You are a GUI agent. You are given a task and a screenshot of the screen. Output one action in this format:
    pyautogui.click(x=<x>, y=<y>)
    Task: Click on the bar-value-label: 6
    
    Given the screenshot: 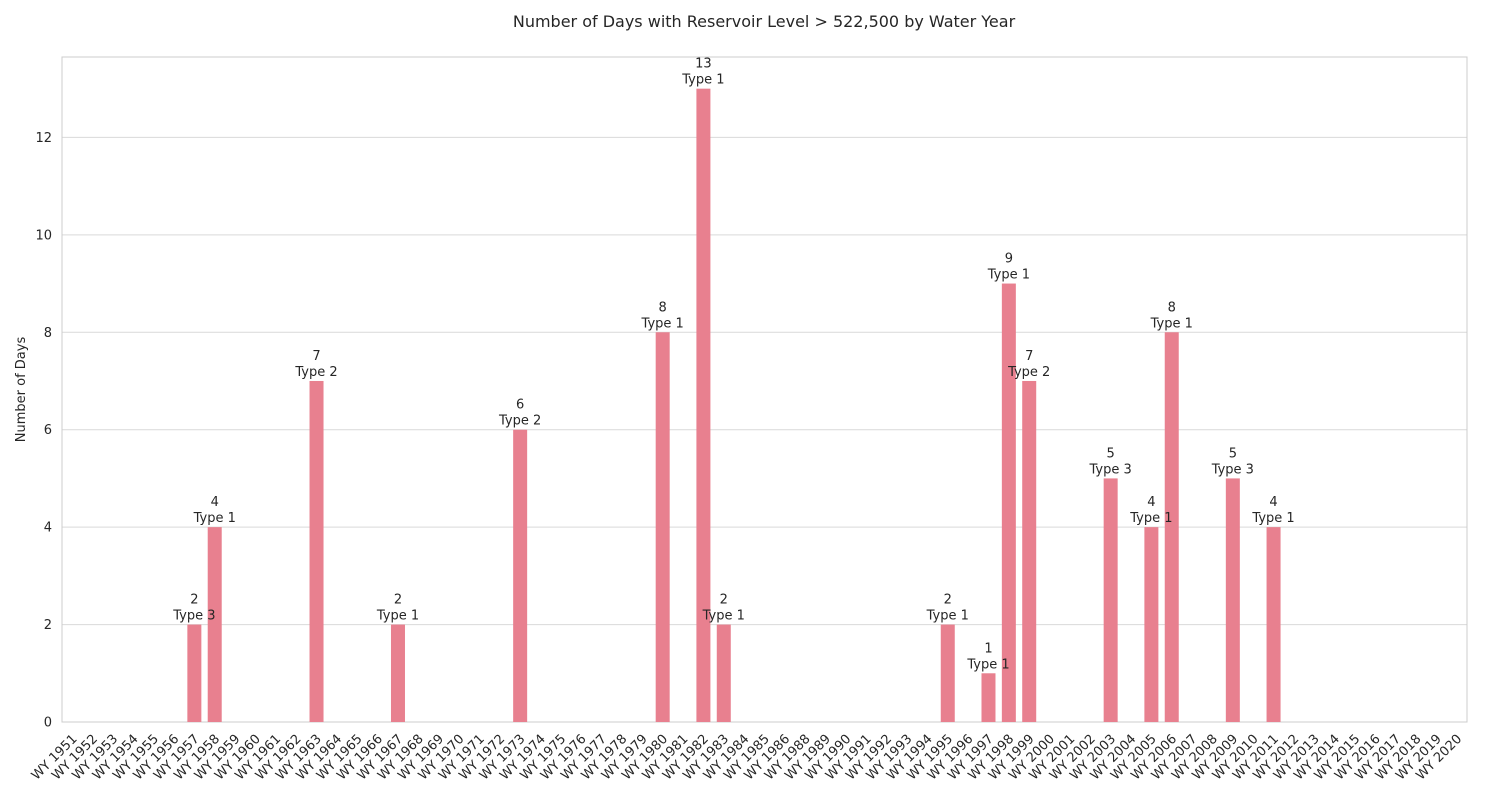 What is the action you would take?
    pyautogui.click(x=520, y=405)
    